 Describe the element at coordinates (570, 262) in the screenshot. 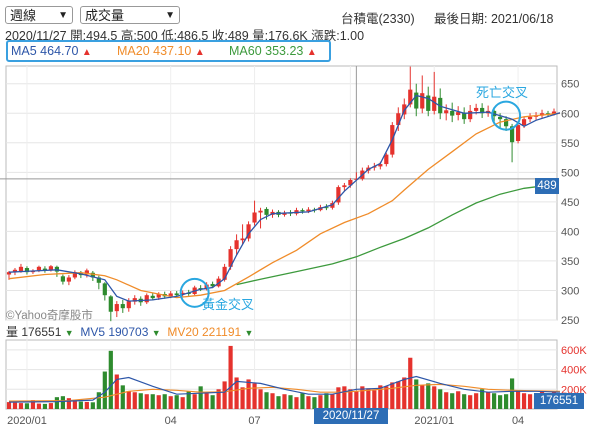

I see `price-tick-label: 350` at that location.